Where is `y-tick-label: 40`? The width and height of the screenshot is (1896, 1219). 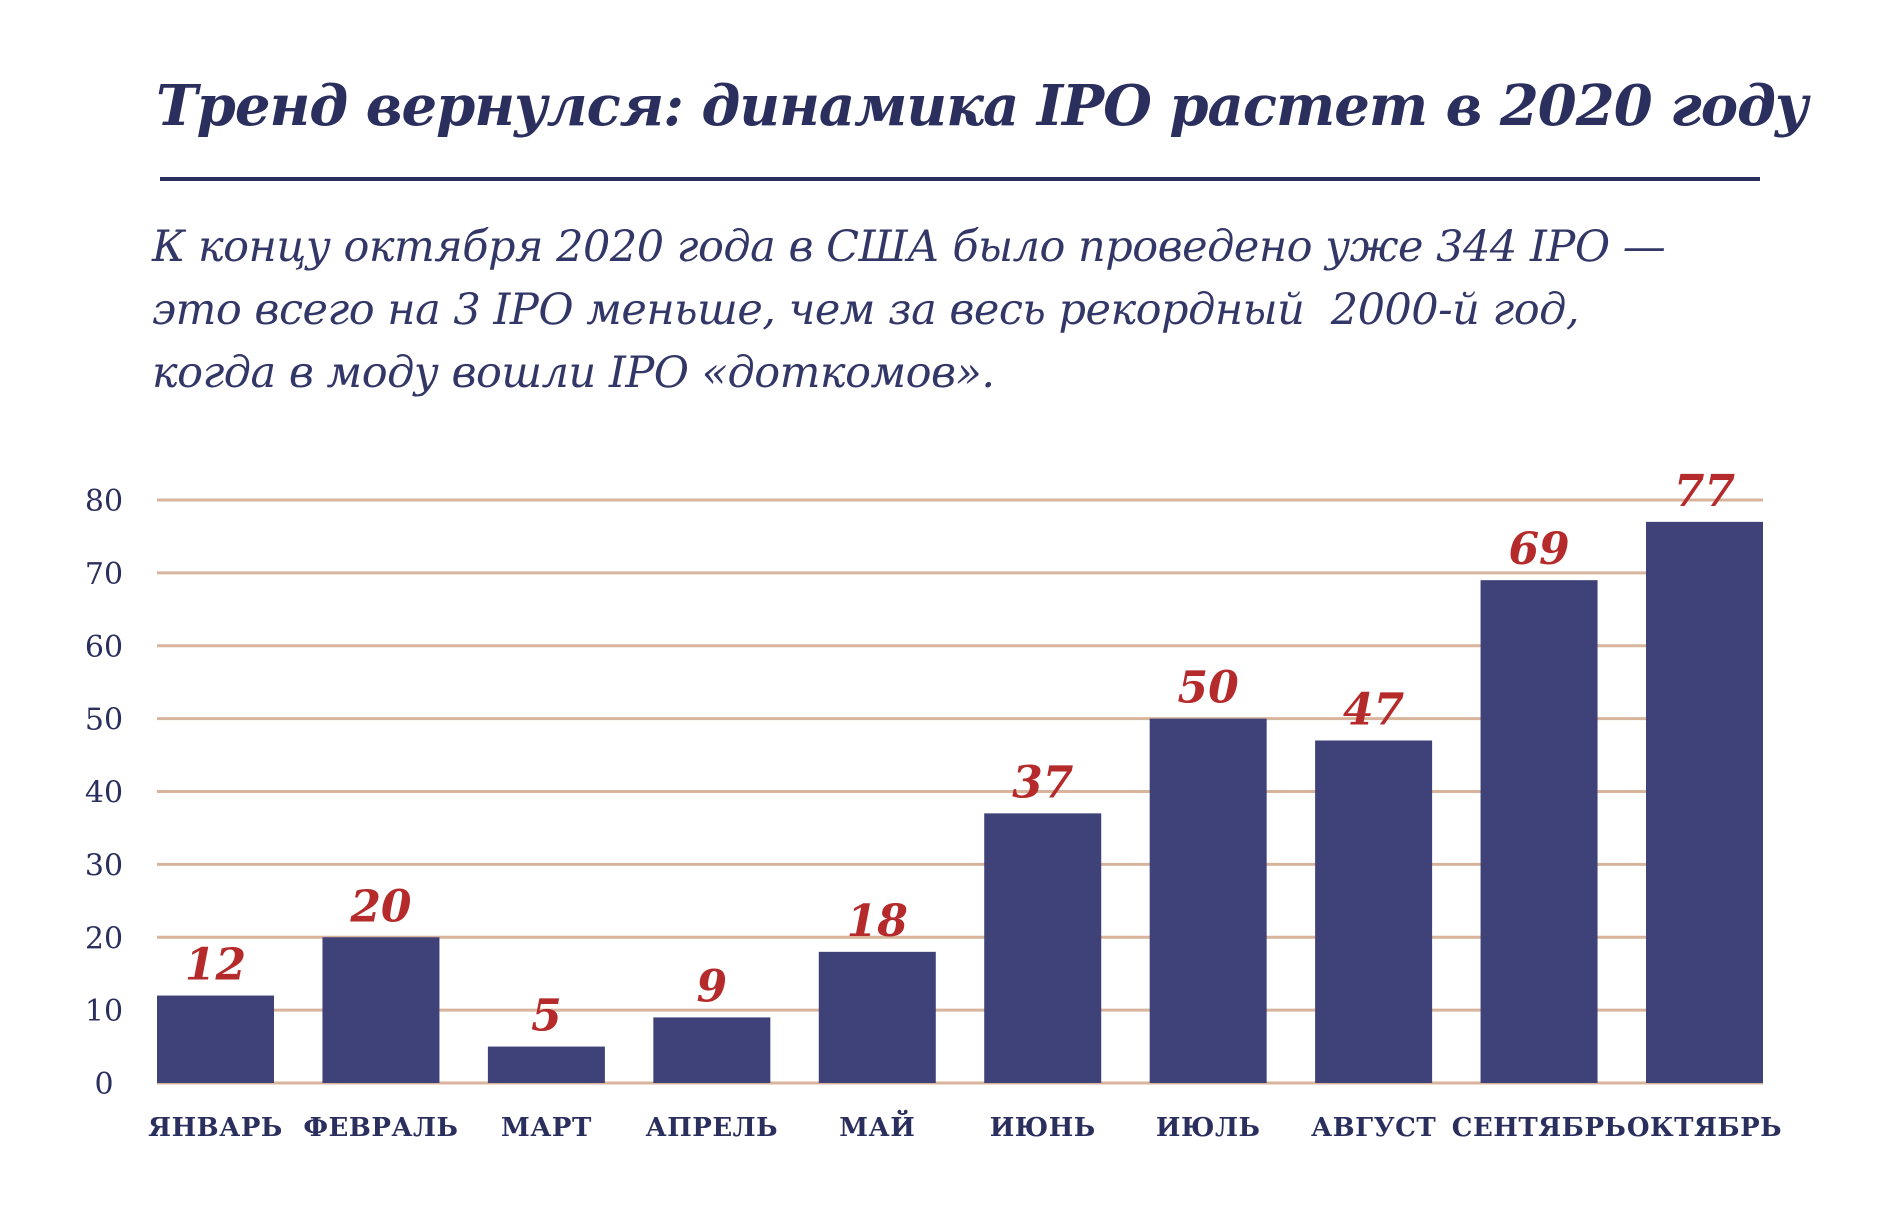 y-tick-label: 40 is located at coordinates (104, 793).